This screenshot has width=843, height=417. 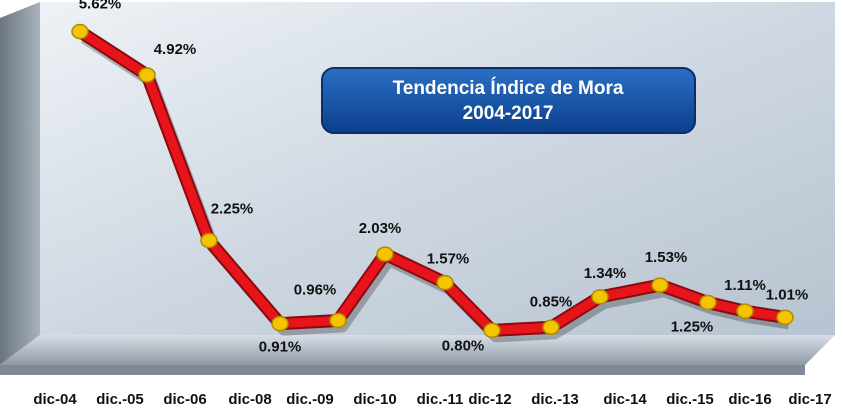 I want to click on x-tick-label: dic-10, so click(x=374, y=399).